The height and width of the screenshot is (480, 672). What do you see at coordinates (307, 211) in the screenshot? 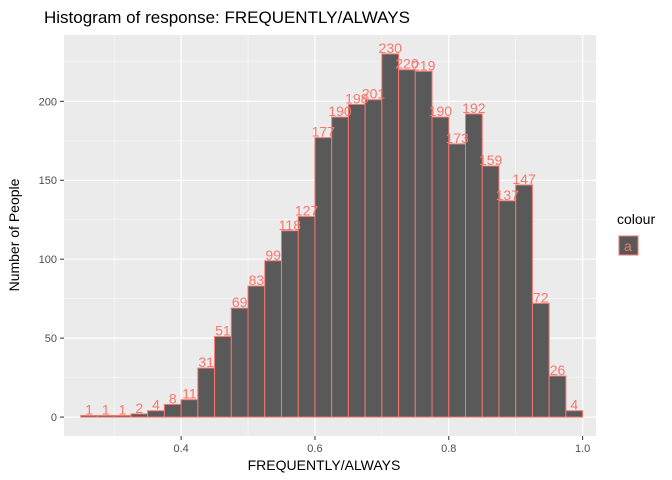
I see `bar-count-label: 127` at bounding box center [307, 211].